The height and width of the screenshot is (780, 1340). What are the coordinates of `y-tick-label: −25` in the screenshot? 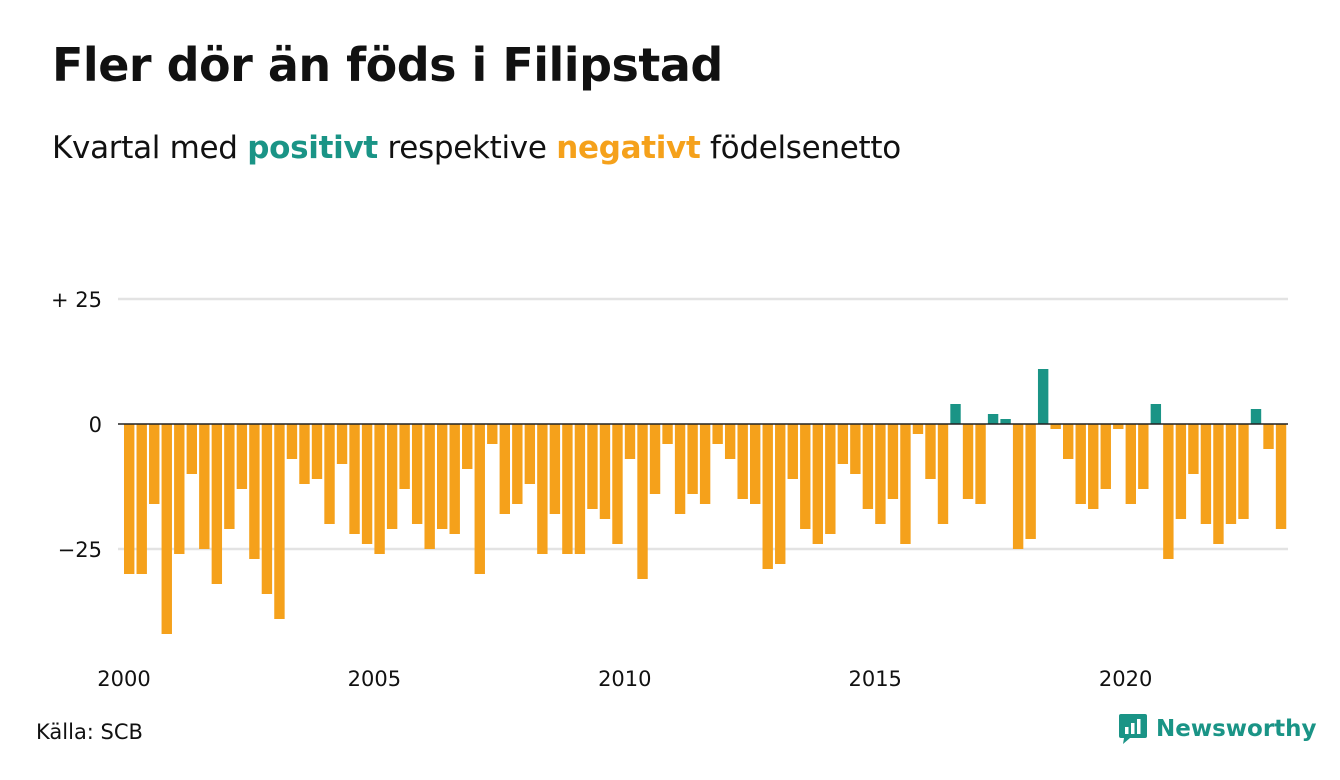 It's located at (80, 550).